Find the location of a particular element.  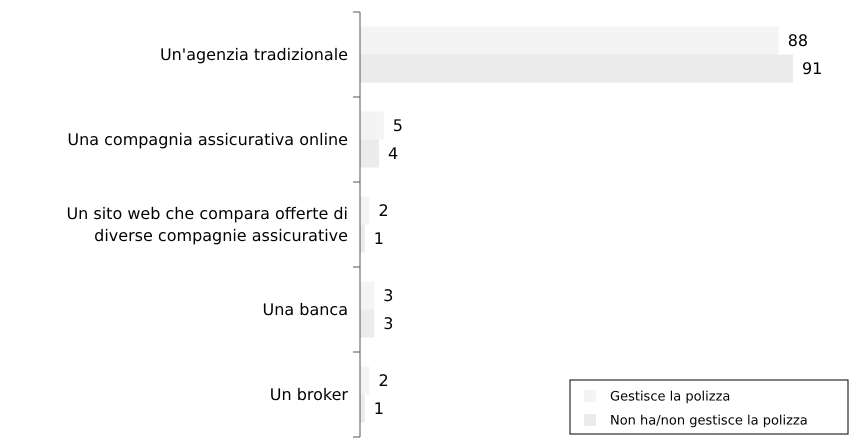

y-tick-label: Una compagnia assicurativa online is located at coordinates (207, 140).